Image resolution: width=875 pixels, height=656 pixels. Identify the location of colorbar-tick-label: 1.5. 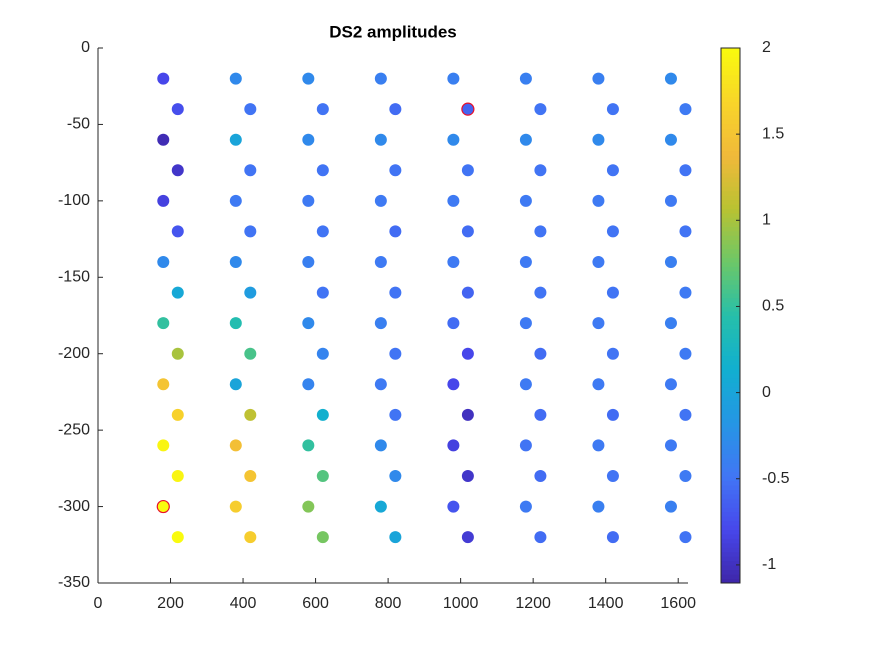
(773, 133).